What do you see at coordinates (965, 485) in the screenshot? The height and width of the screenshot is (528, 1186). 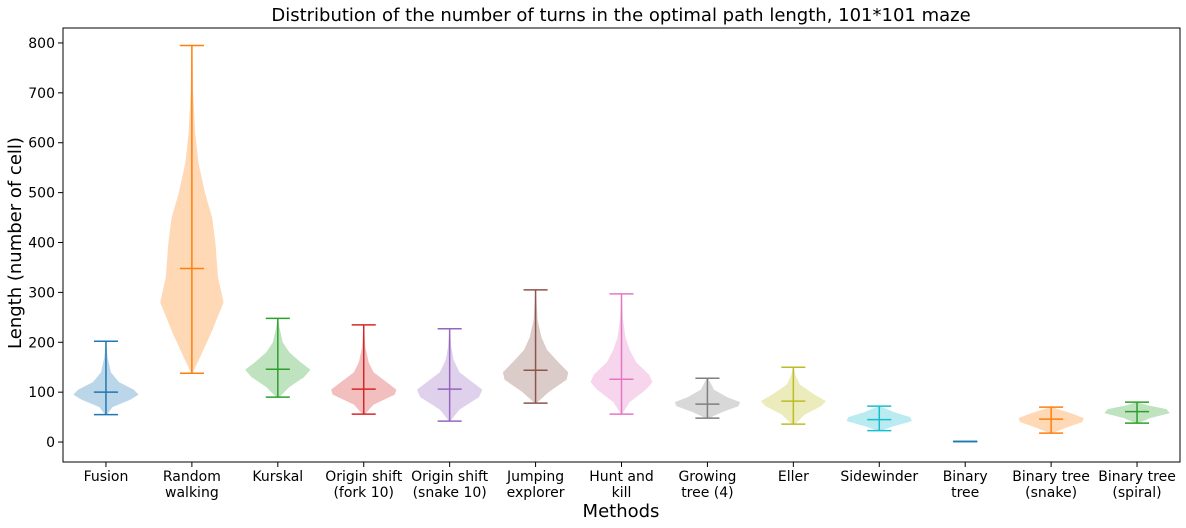 I see `x-tick-label: Binary tree` at bounding box center [965, 485].